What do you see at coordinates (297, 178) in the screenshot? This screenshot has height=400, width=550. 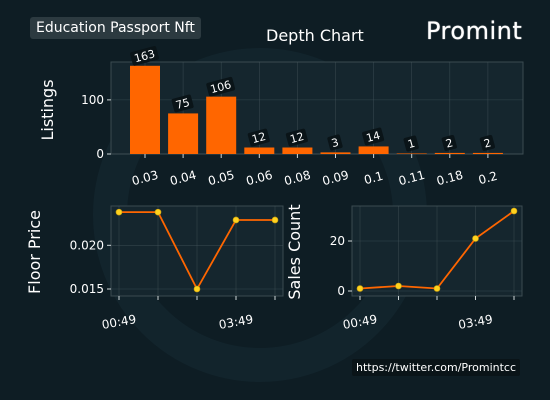 I see `x-tick-label: 0.08` at bounding box center [297, 178].